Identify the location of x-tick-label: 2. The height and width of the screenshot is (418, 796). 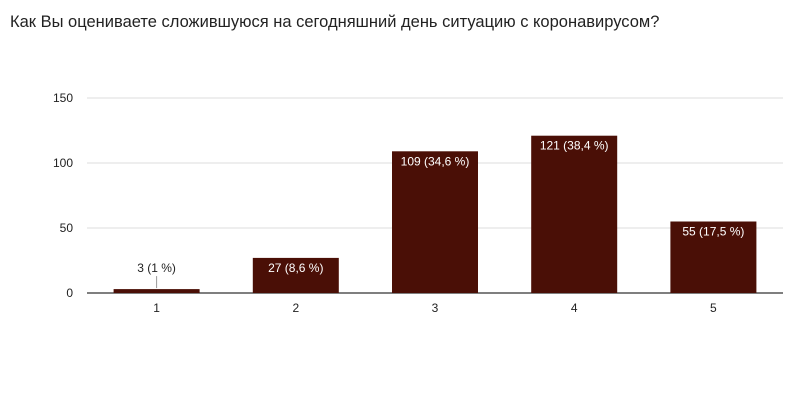
(295, 308).